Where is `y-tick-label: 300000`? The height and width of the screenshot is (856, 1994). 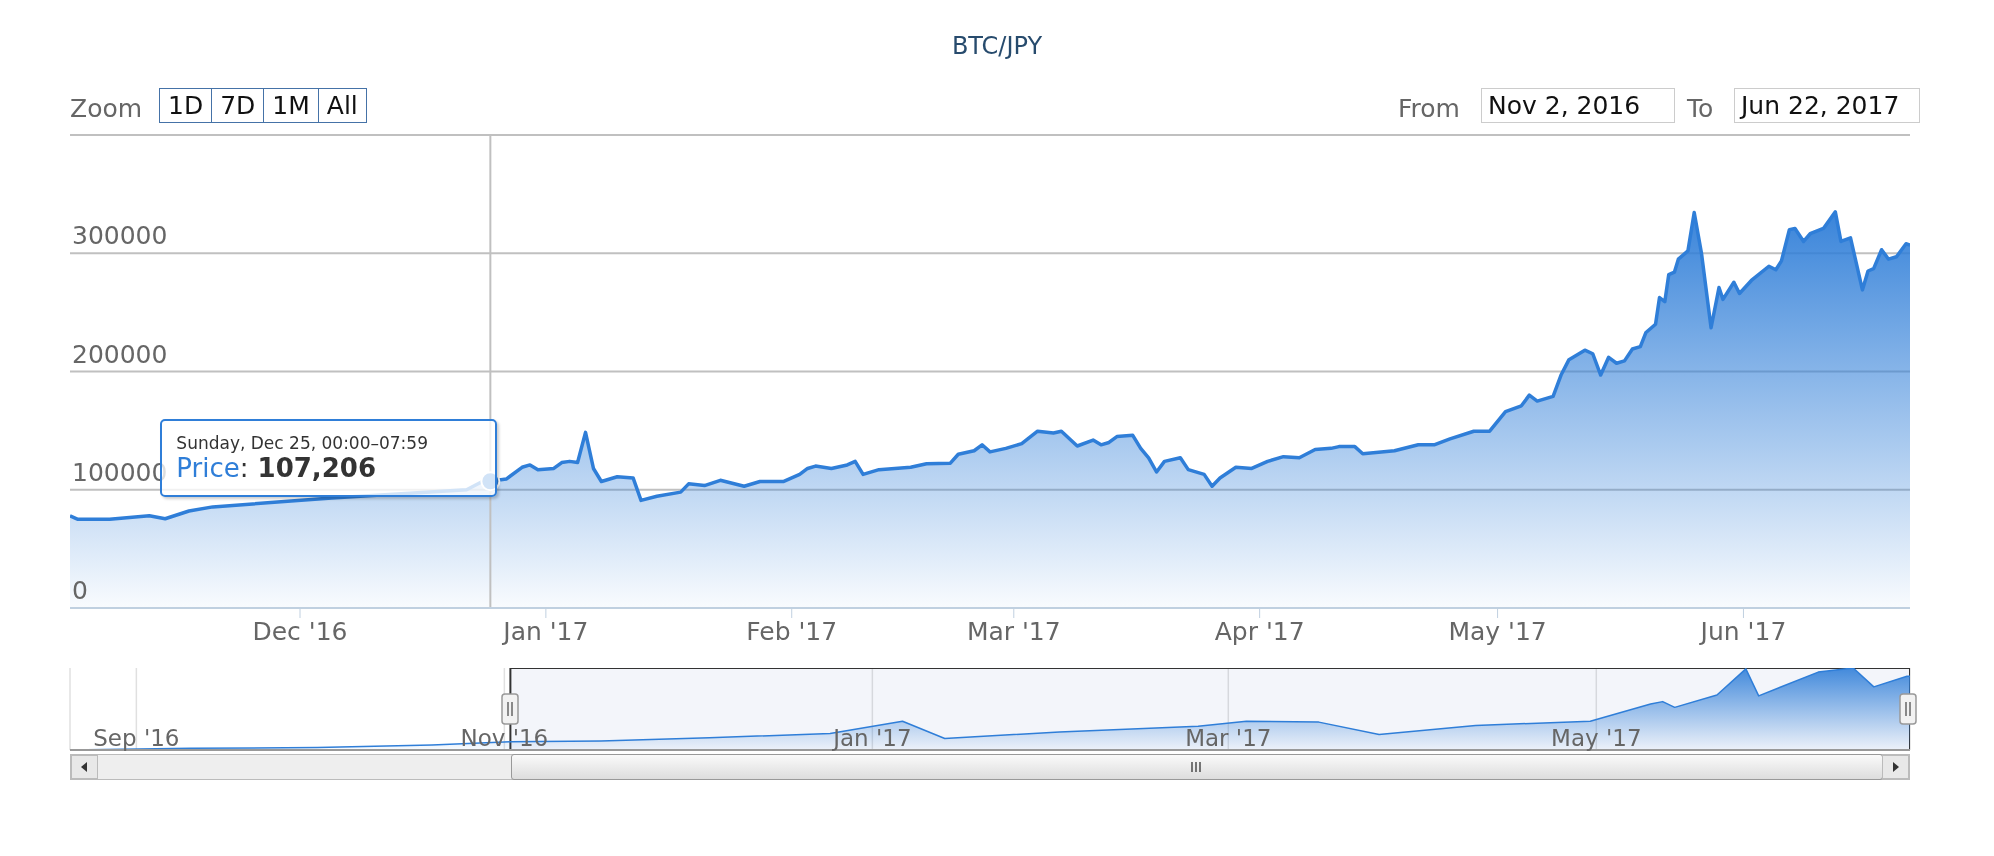 y-tick-label: 300000 is located at coordinates (120, 236).